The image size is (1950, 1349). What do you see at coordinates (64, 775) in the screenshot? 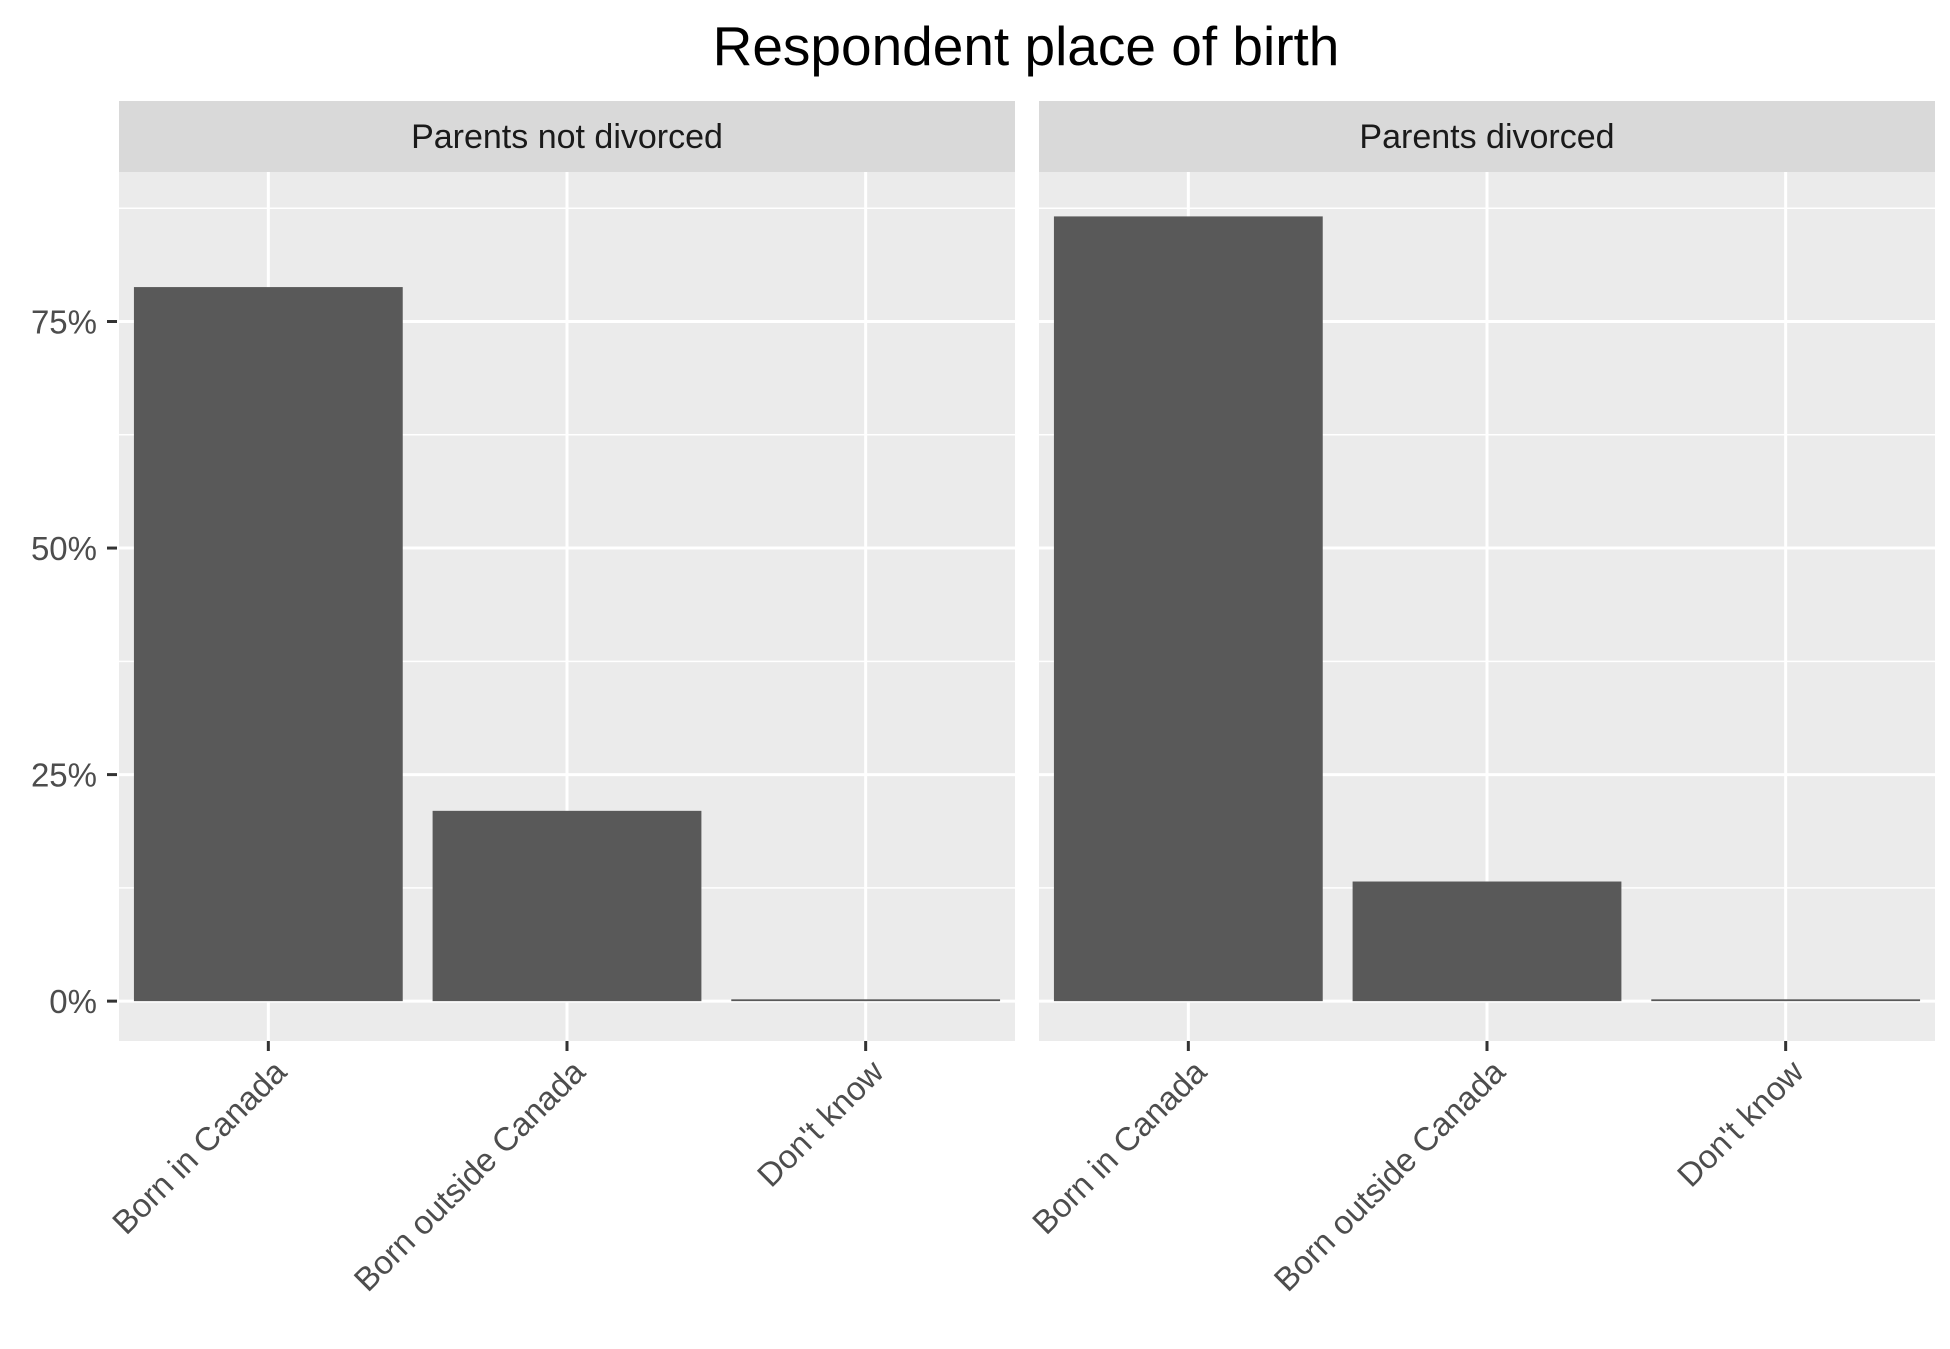
I see `y-tick-label: 25%` at bounding box center [64, 775].